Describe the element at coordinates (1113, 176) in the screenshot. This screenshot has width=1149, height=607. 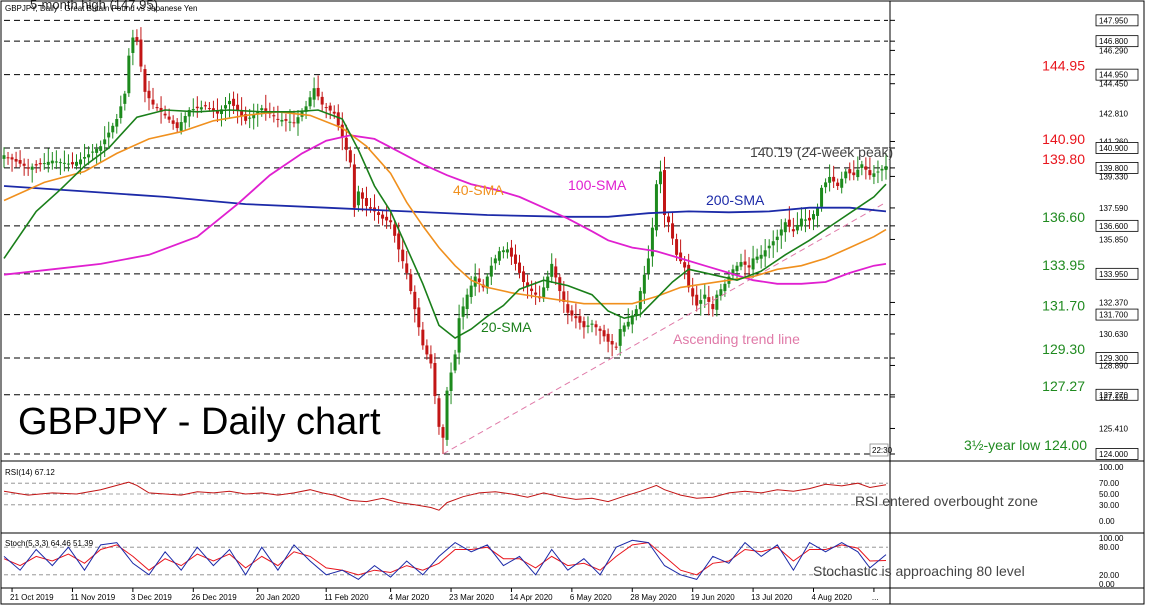
I see `y-tick-label: 139.330` at that location.